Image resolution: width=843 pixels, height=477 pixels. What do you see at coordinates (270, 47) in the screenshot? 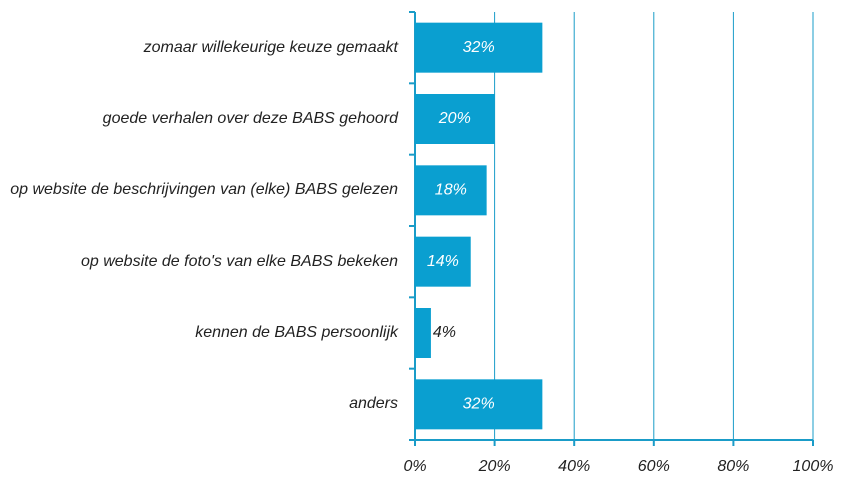
I see `category-label: zomaar willekeurige keuze gemaakt` at bounding box center [270, 47].